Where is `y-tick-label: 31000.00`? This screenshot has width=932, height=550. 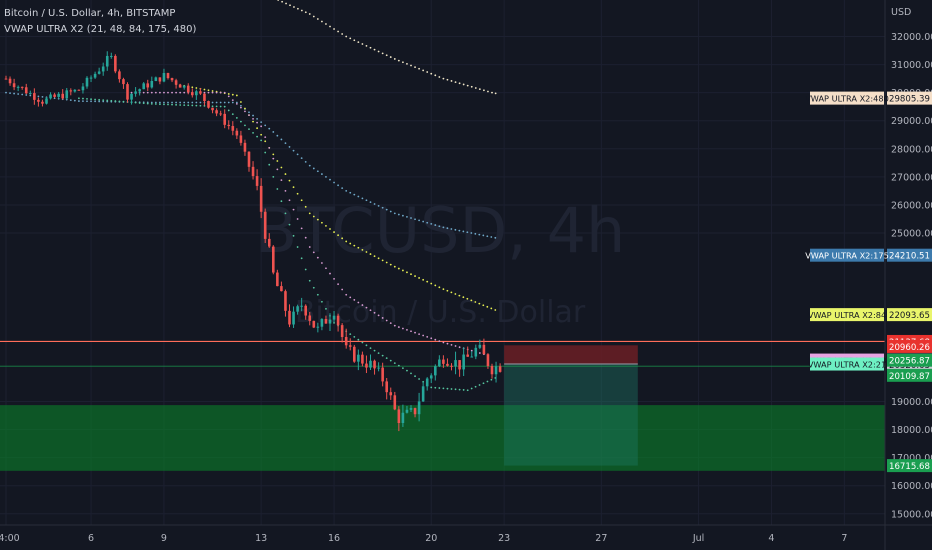
y-tick-label: 31000.00 is located at coordinates (911, 65).